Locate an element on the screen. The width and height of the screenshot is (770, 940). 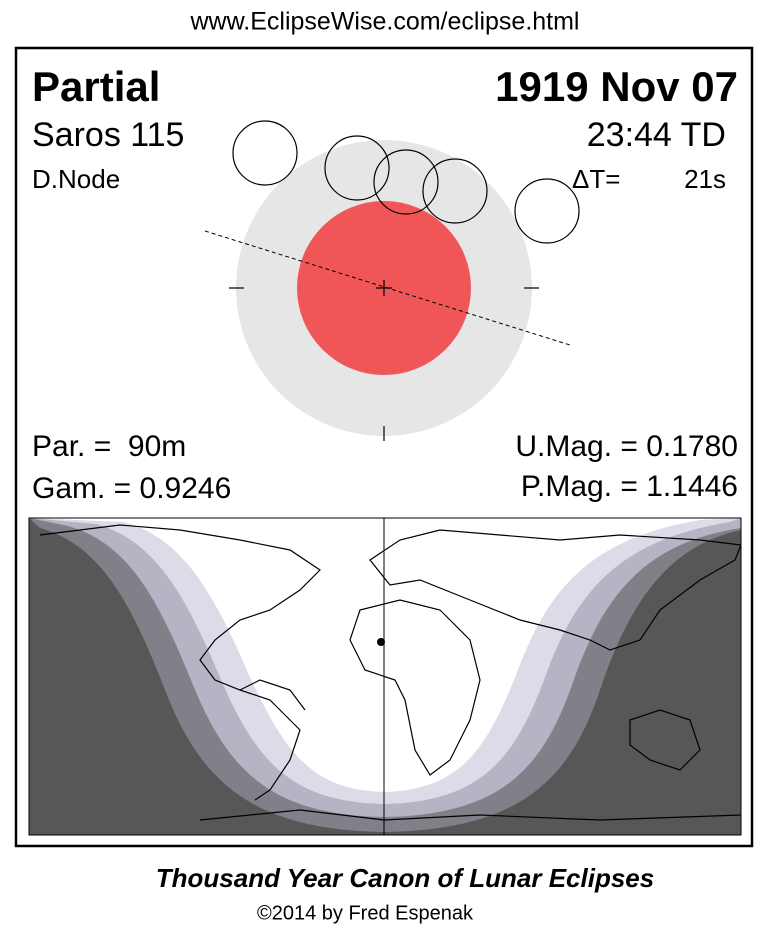
saros: Saros 115 is located at coordinates (108, 135).